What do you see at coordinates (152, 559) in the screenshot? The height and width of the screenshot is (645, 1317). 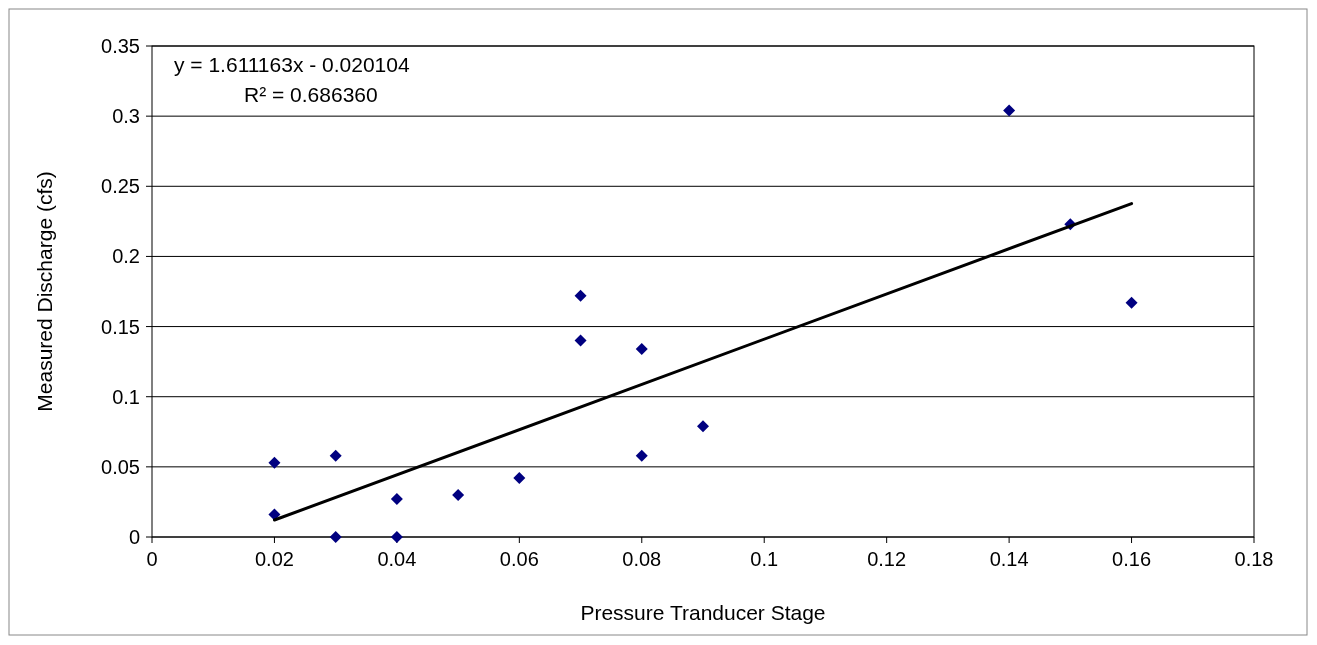 I see `x-tick-label: 0` at bounding box center [152, 559].